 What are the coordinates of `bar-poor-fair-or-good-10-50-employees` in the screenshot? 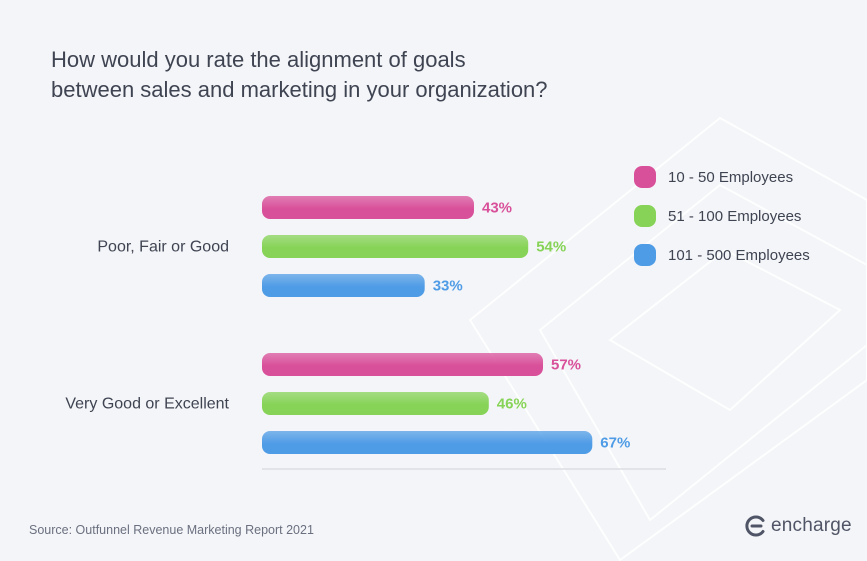 It's located at (368, 207).